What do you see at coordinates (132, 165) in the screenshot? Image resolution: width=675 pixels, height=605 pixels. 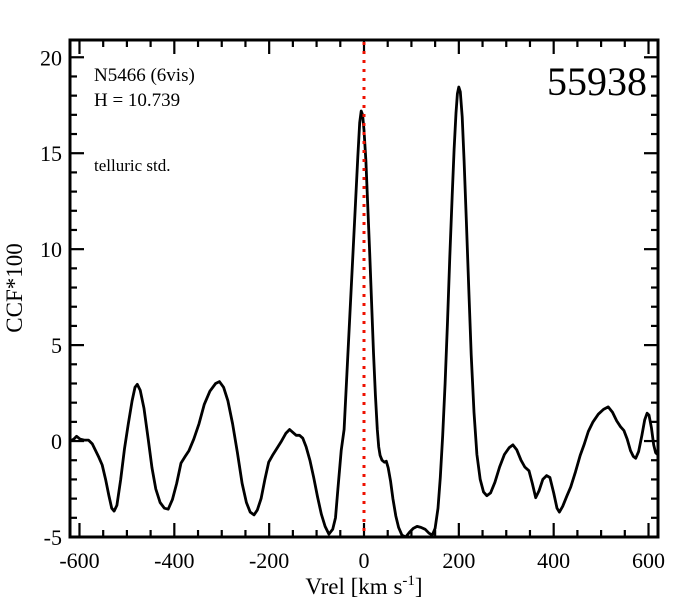 I see `telluric-note-label: telluric std.` at bounding box center [132, 165].